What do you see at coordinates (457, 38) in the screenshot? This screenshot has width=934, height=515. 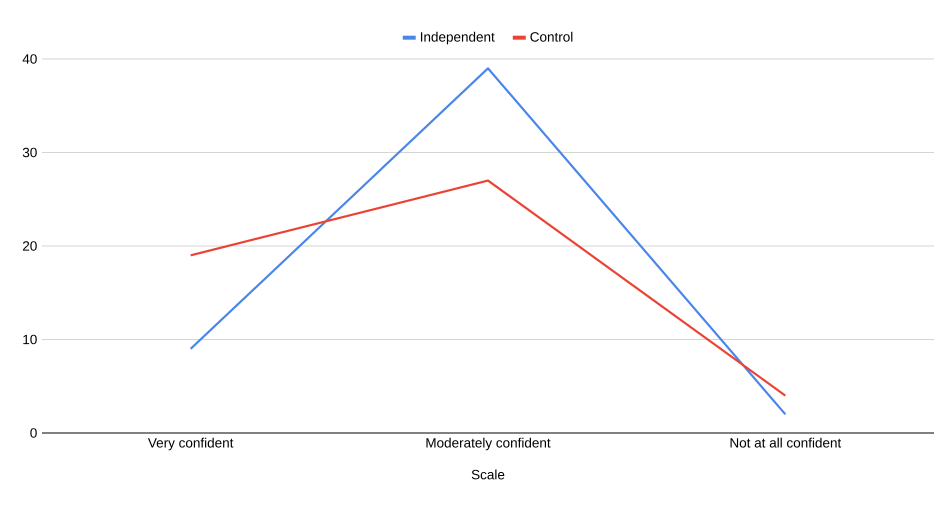 I see `legend-label: Independent` at bounding box center [457, 38].